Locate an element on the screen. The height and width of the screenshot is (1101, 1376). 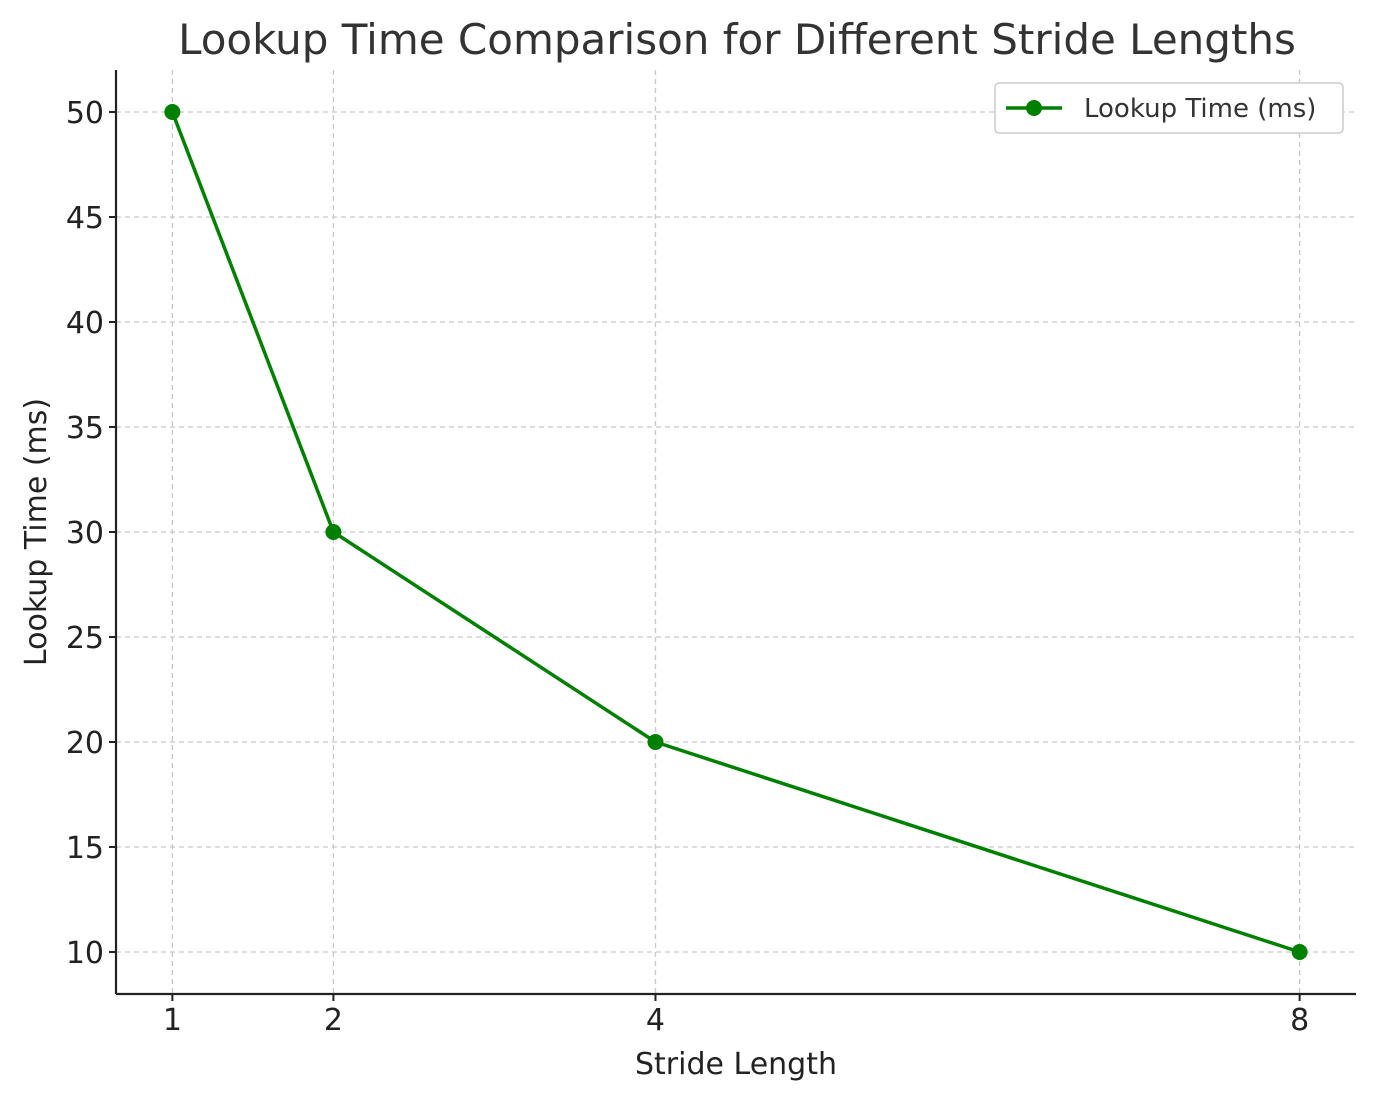
y-tick-label: 20 is located at coordinates (85, 743).